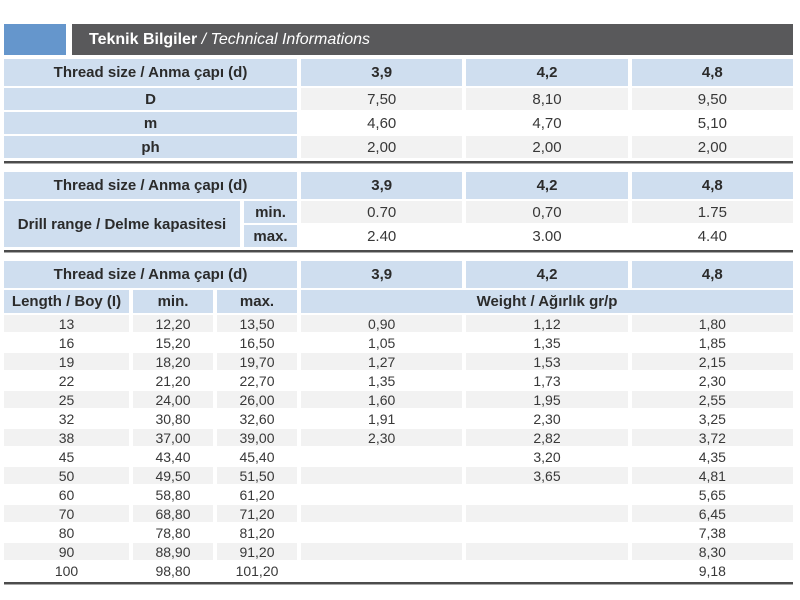 The image size is (800, 600). Describe the element at coordinates (173, 342) in the screenshot. I see `min-cell: 15,20` at that location.